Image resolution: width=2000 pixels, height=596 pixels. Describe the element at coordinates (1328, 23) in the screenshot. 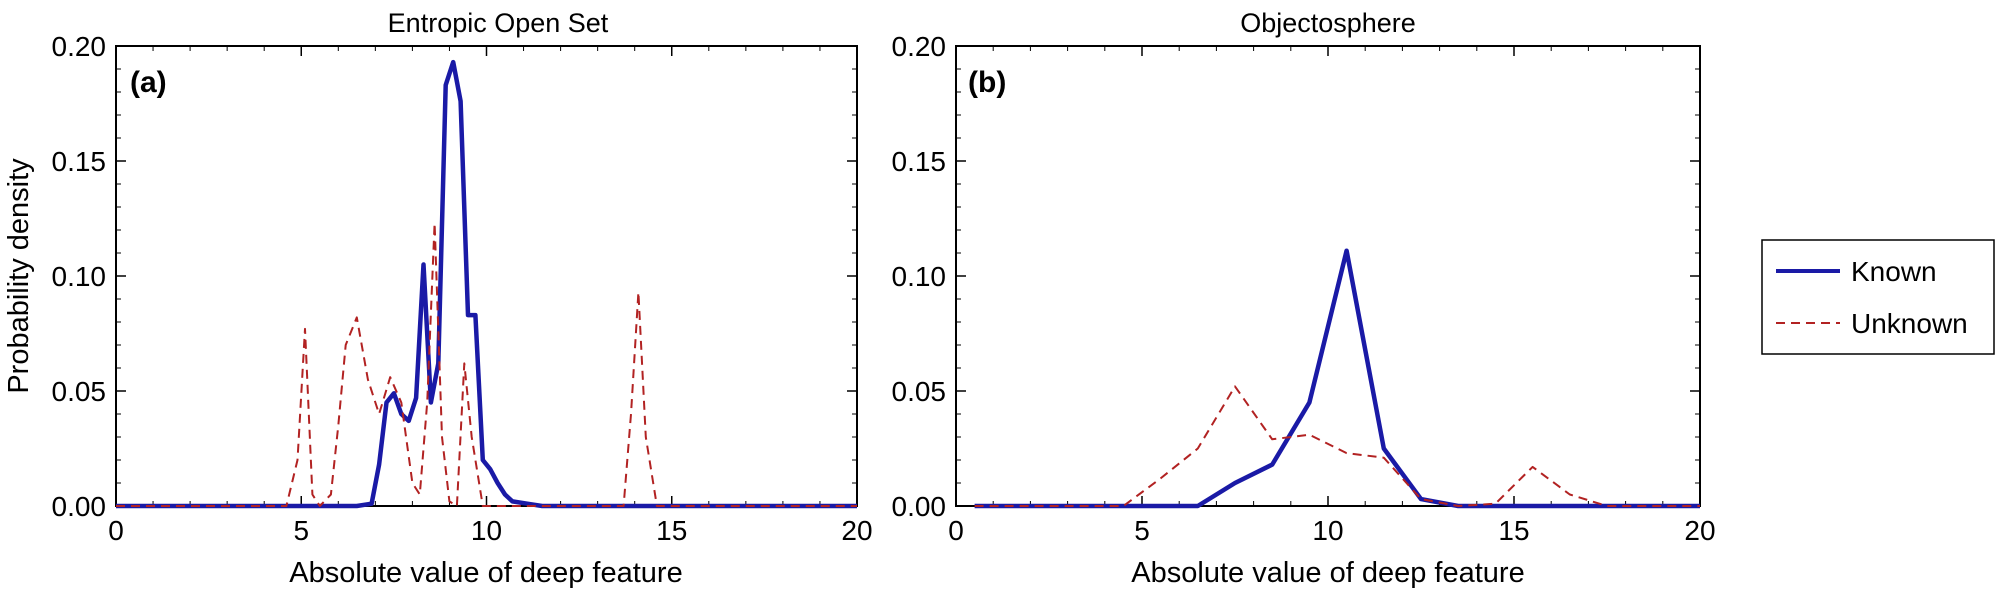

I see `chart-title: Objectosphere` at that location.